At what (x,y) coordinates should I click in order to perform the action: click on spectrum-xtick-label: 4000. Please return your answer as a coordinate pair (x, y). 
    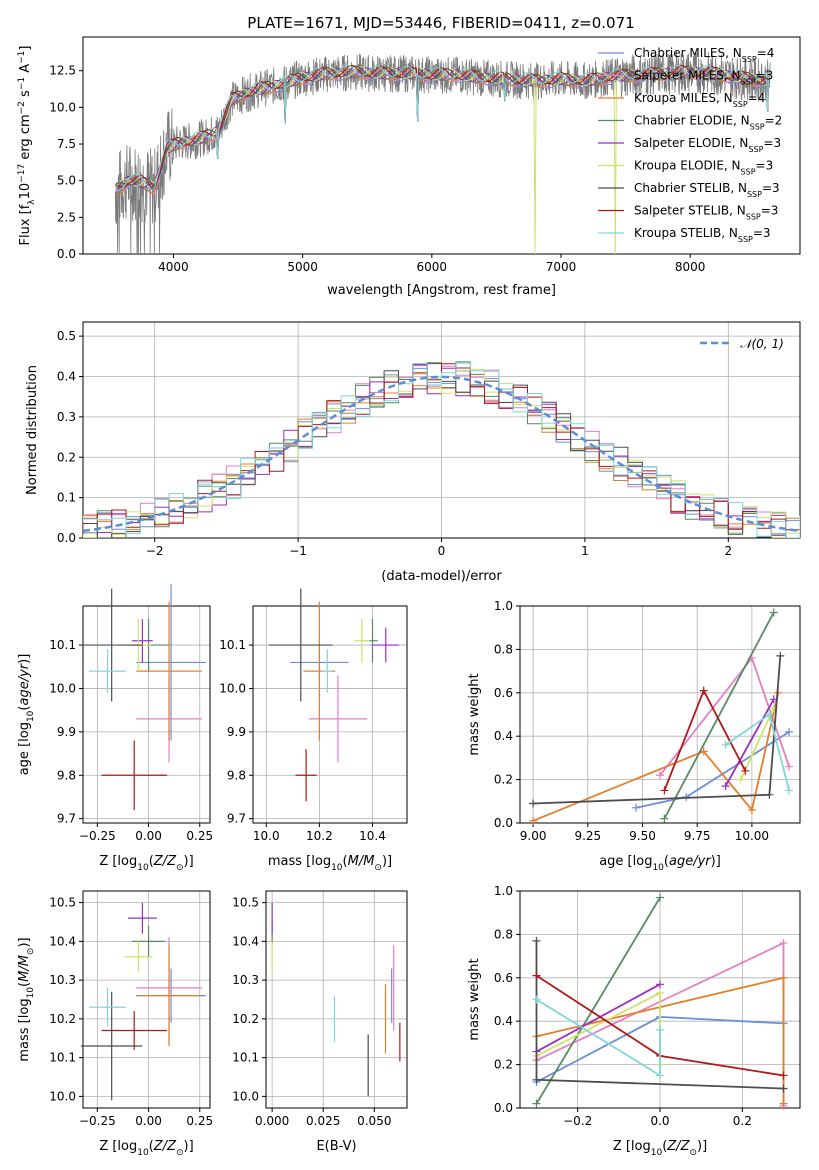
    Looking at the image, I should click on (173, 267).